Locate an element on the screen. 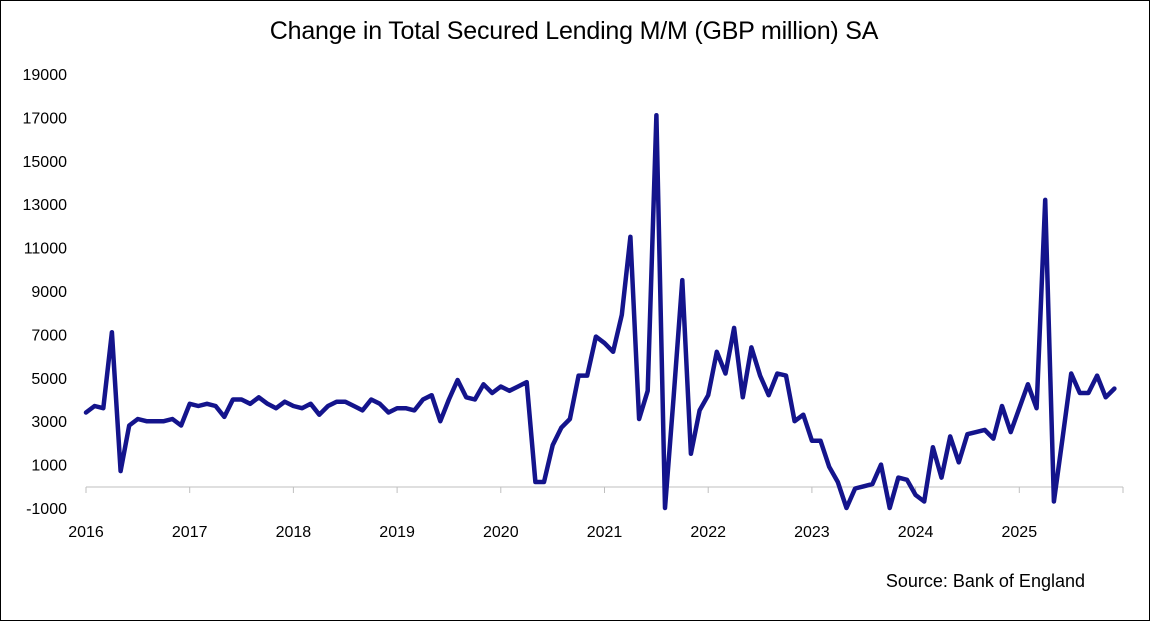 This screenshot has height=621, width=1150. x-tick-label: 2016 is located at coordinates (86, 532).